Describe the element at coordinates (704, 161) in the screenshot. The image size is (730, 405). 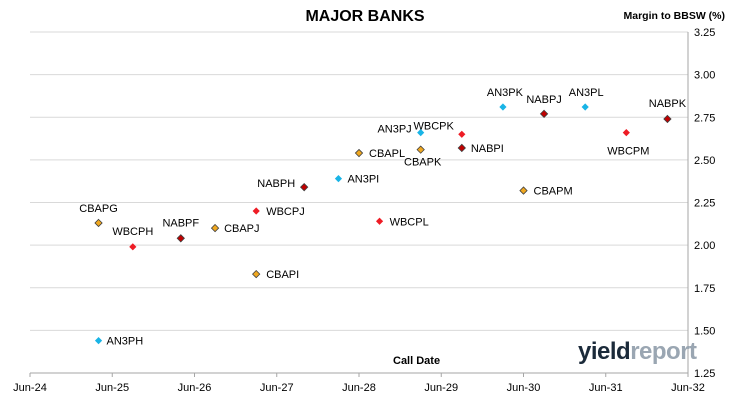
I see `y-tick-label: 2.50` at that location.